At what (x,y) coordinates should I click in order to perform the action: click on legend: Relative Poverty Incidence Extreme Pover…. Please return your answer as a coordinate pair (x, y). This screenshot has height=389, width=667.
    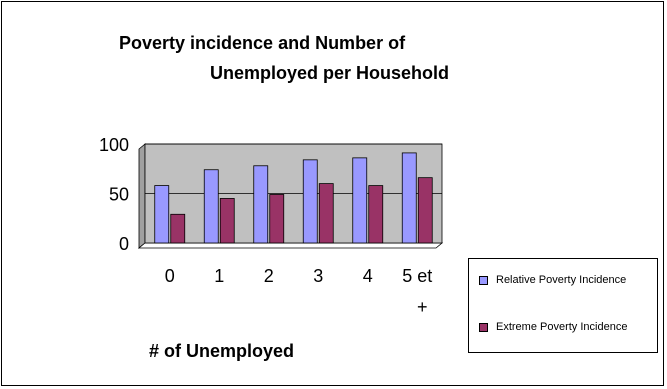
    Looking at the image, I should click on (563, 305).